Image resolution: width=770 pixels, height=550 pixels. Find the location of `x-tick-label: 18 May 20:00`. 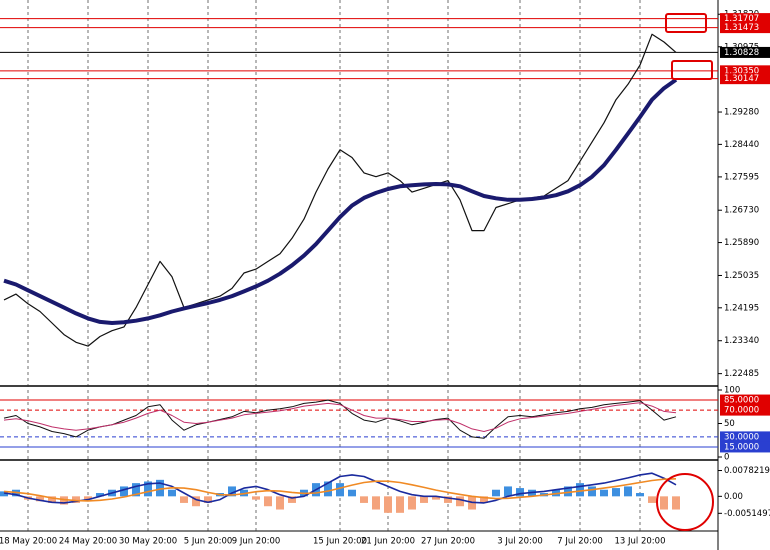

x-tick-label: 18 May 20:00 is located at coordinates (28, 542).